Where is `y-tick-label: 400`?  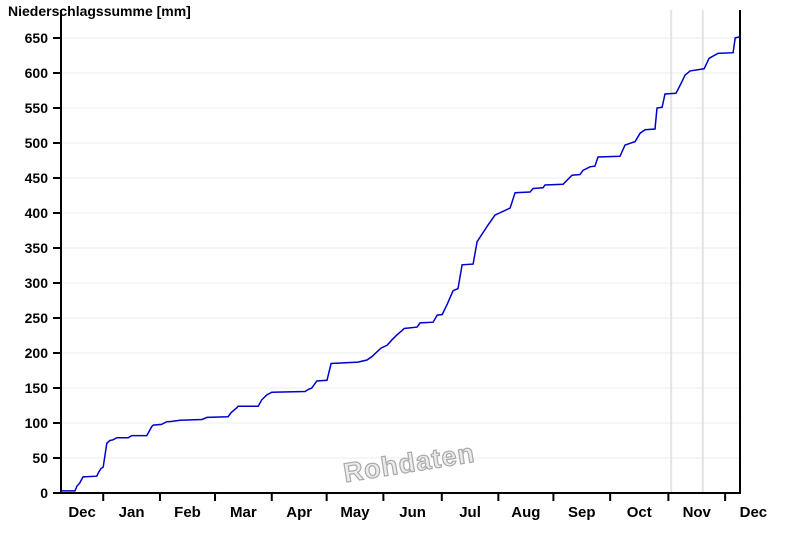
y-tick-label: 400 is located at coordinates (37, 213).